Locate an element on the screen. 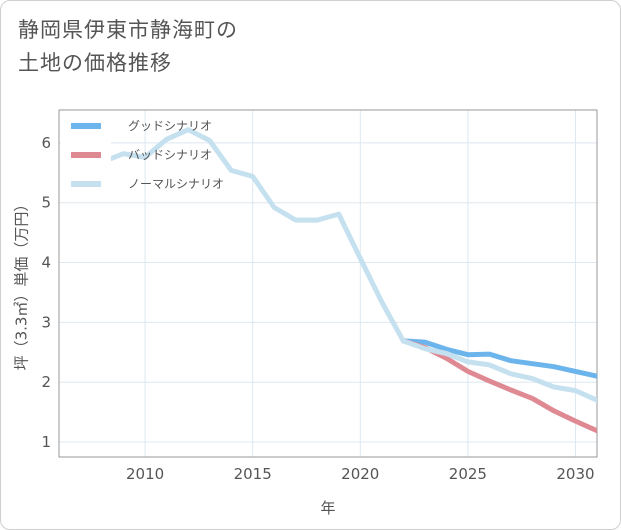 The image size is (621, 530). page-title: 静岡県伊東市静海町の 土地の価格推移 is located at coordinates (128, 47).